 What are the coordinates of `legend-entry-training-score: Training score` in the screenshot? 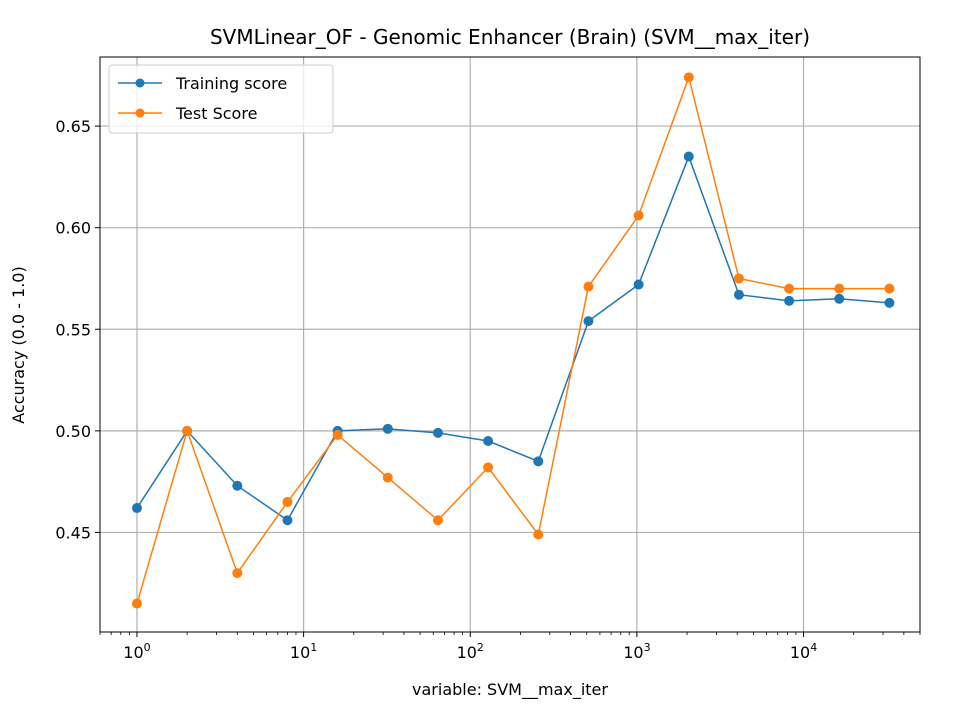 It's located at (202, 83).